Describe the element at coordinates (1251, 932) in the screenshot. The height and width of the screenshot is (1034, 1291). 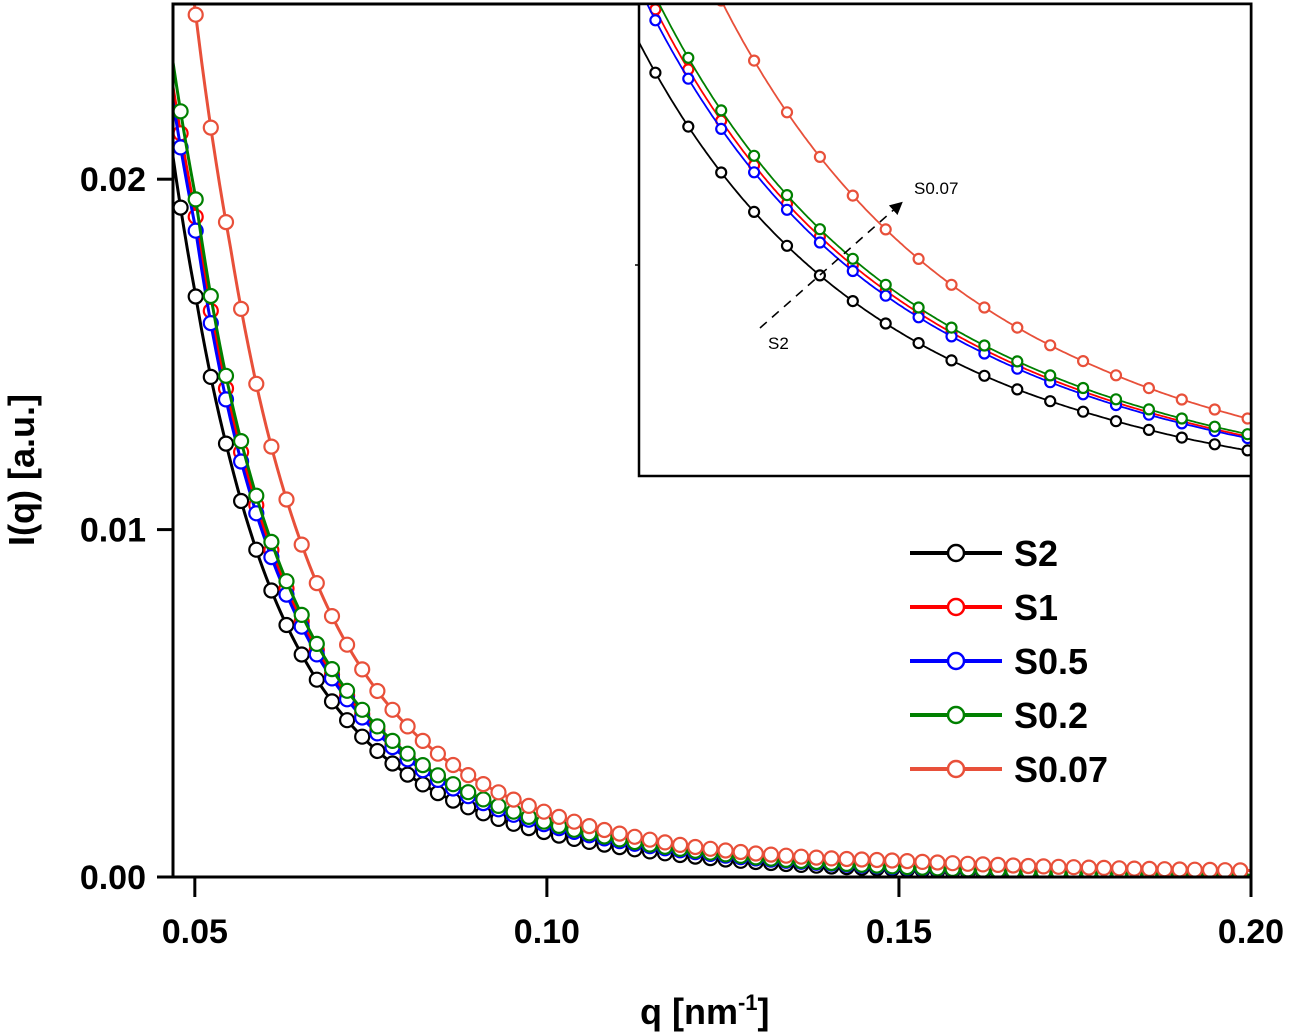
I see `x-tick-label: 0.20` at that location.